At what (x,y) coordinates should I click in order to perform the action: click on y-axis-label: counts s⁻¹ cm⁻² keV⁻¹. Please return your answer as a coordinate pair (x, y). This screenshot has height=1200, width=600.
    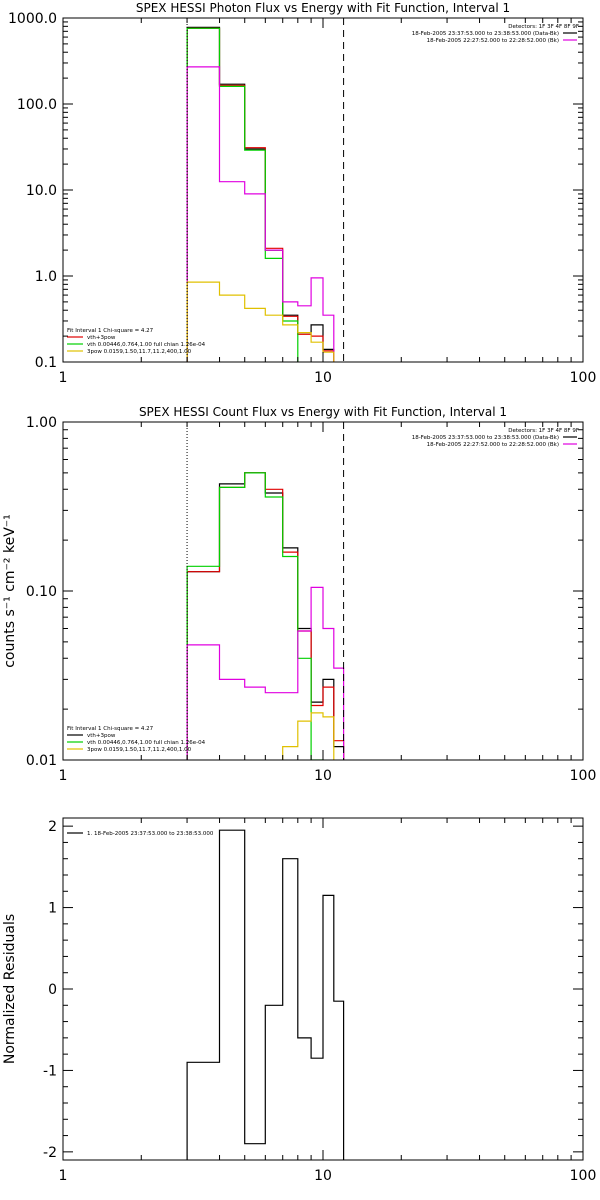
    Looking at the image, I should click on (10, 591).